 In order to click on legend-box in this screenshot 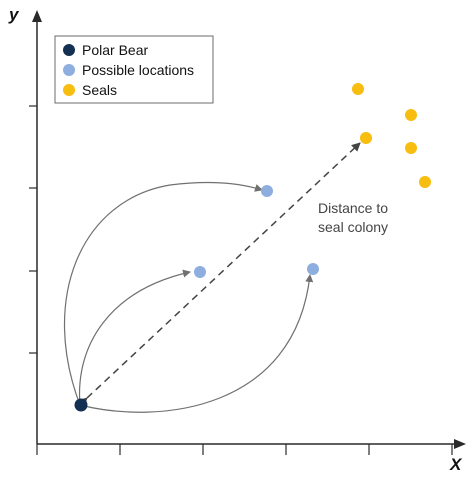, I will do `click(134, 69)`.